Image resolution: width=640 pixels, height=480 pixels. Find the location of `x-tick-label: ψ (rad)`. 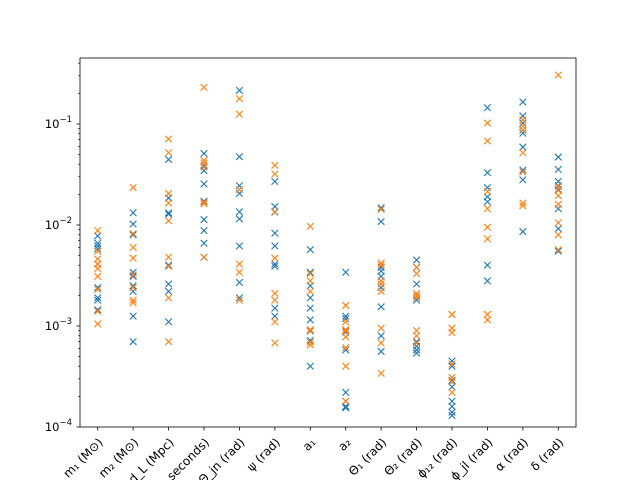

x-tick-label: ψ (rad) is located at coordinates (263, 454).